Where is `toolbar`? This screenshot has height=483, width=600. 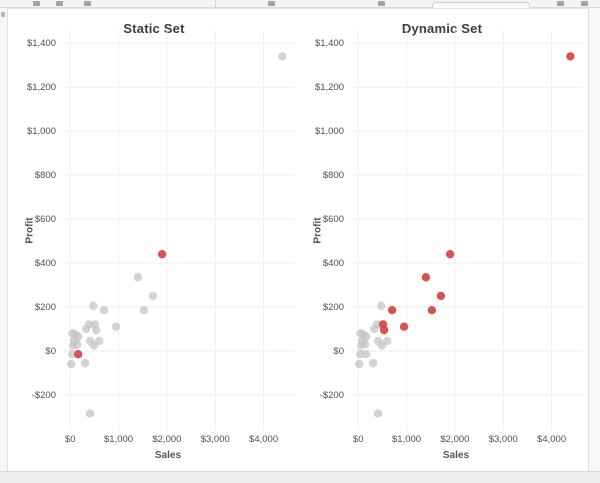
toolbar is located at coordinates (300, 7).